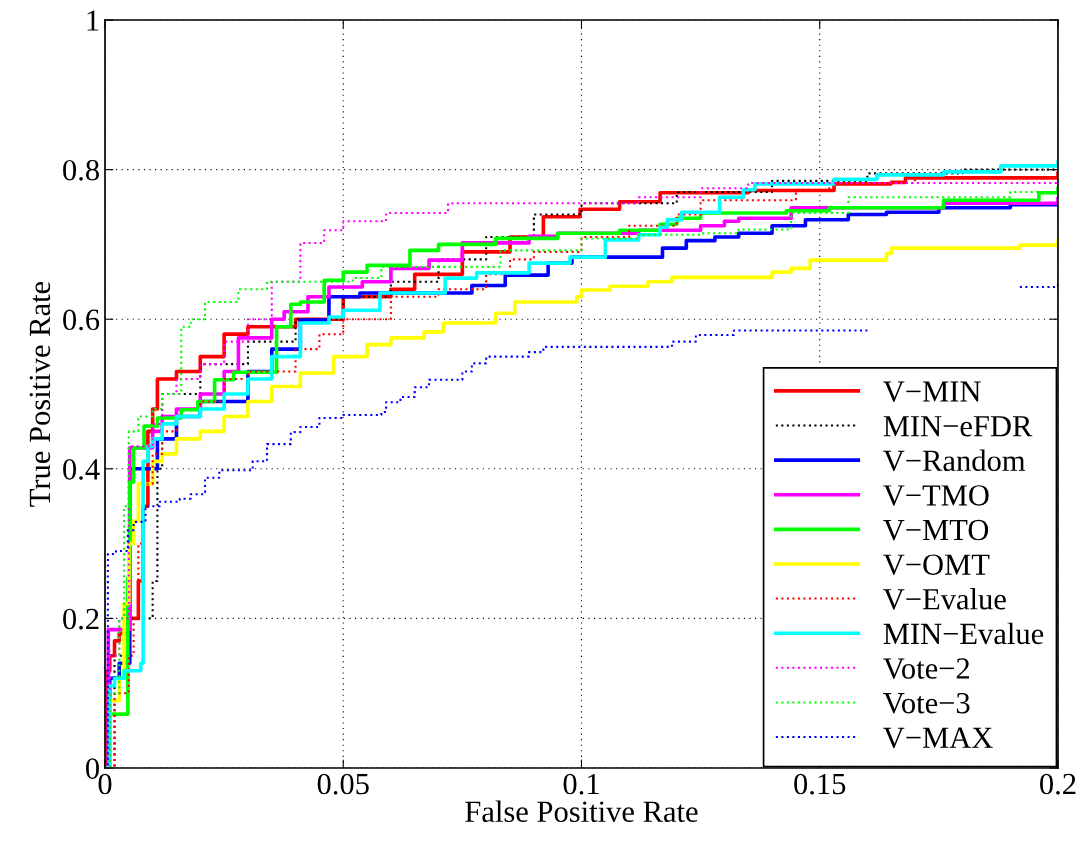  I want to click on y-tick-label: 0.8, so click(81, 170).